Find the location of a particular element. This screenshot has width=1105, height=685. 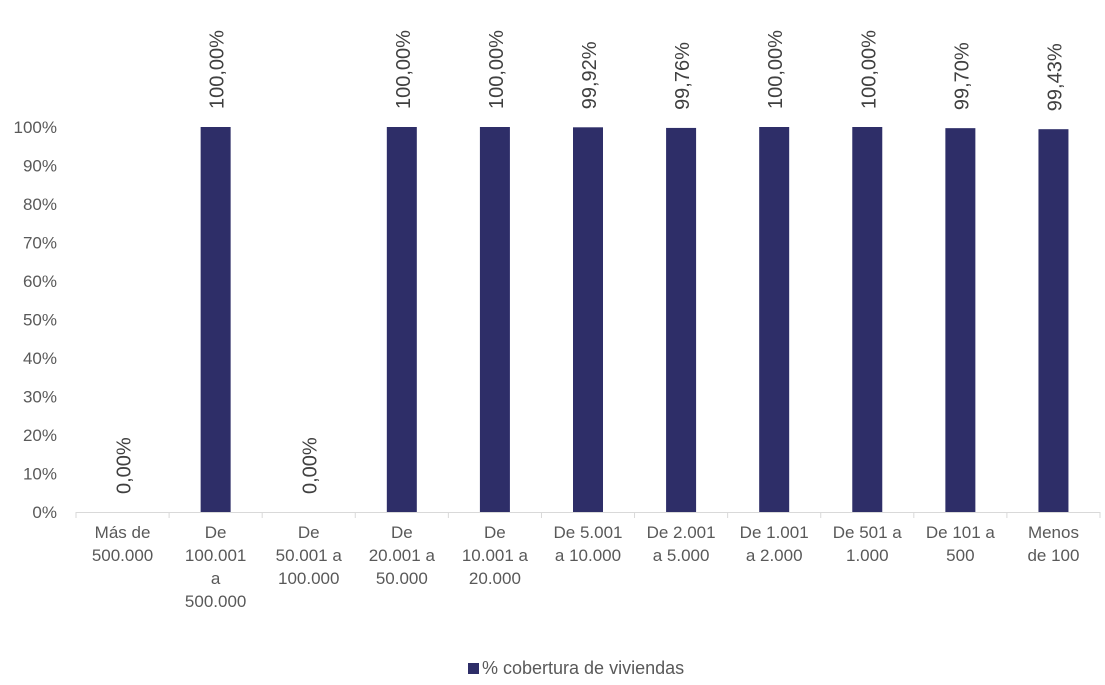

x-tick-label: Menos de 100 is located at coordinates (1053, 544).